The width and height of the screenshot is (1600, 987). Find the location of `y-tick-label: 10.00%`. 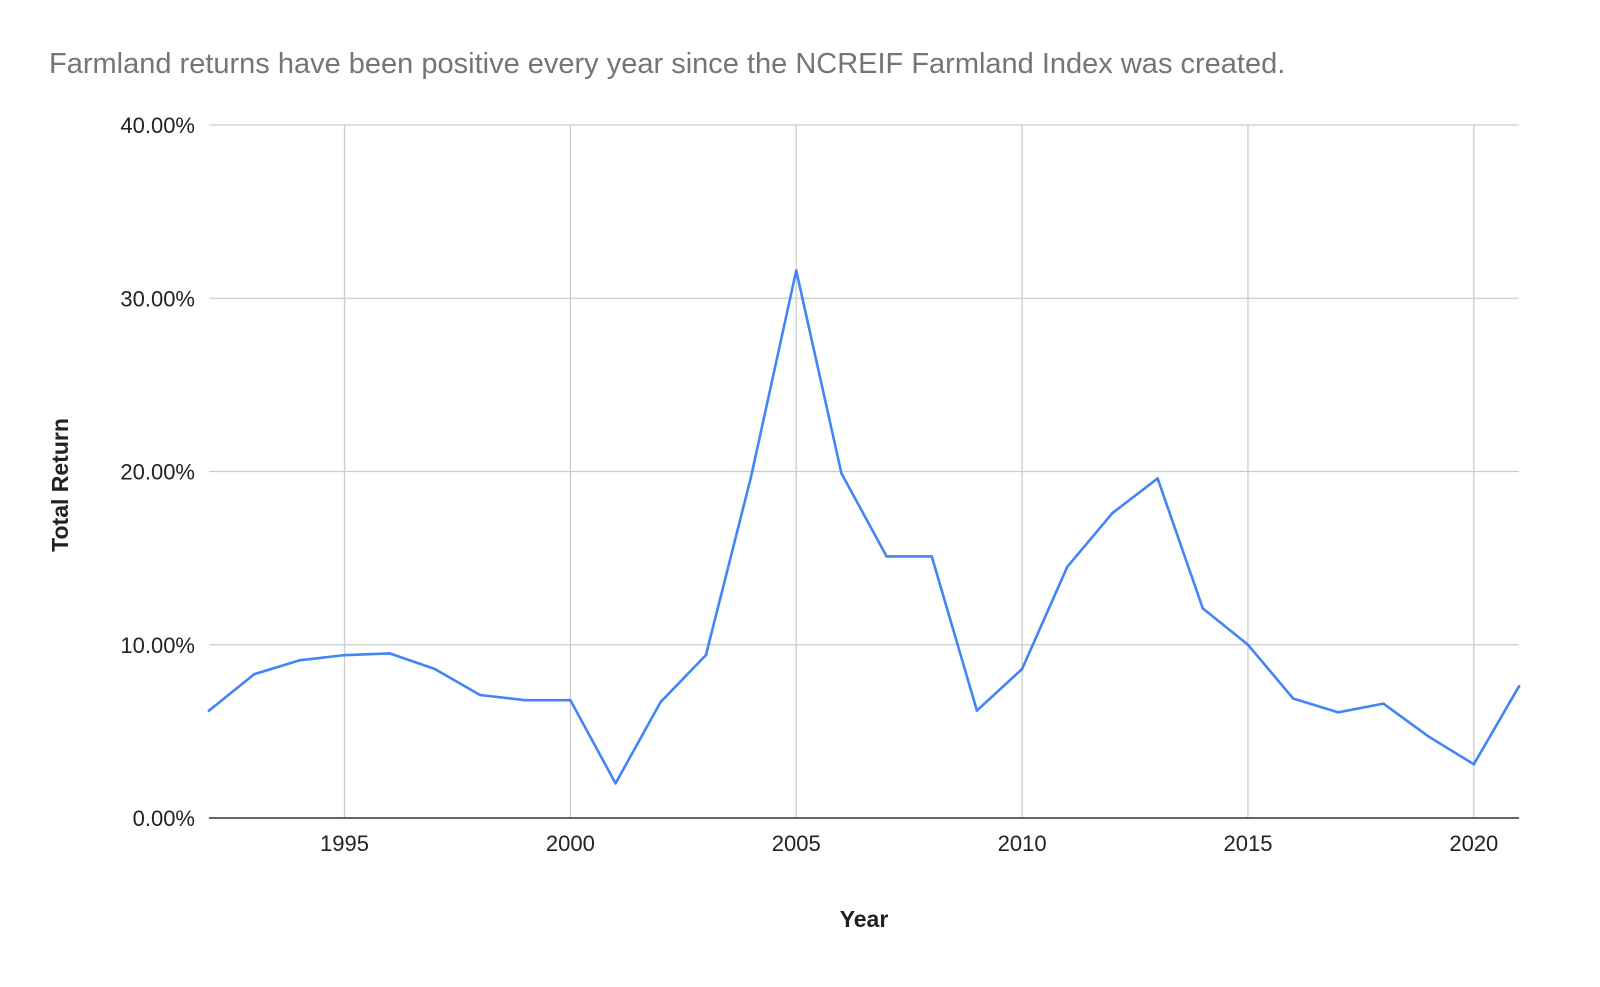

y-tick-label: 10.00% is located at coordinates (157, 645).